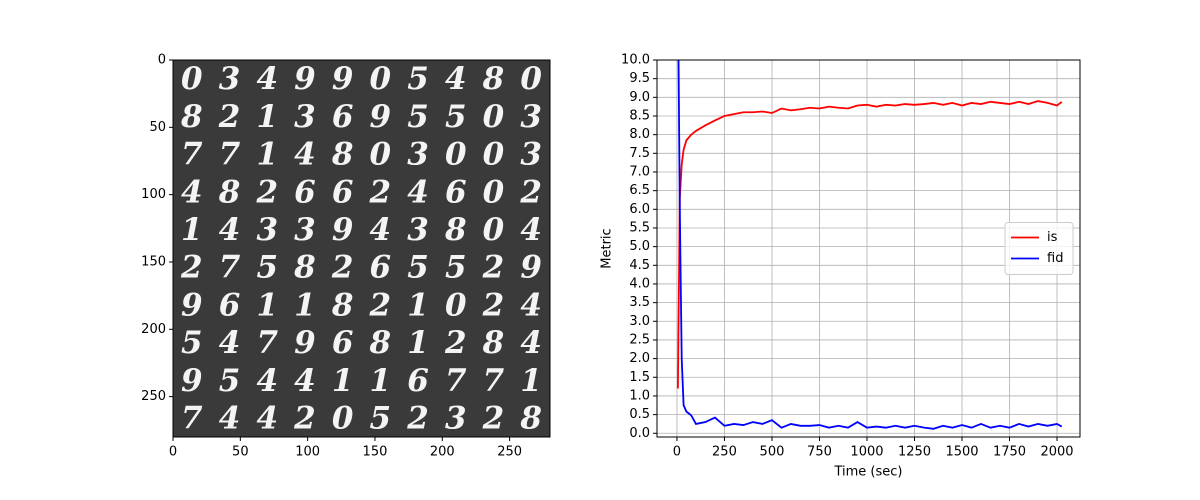 This screenshot has width=1200, height=500. Describe the element at coordinates (639, 283) in the screenshot. I see `y-tick-label: 4.0` at that location.